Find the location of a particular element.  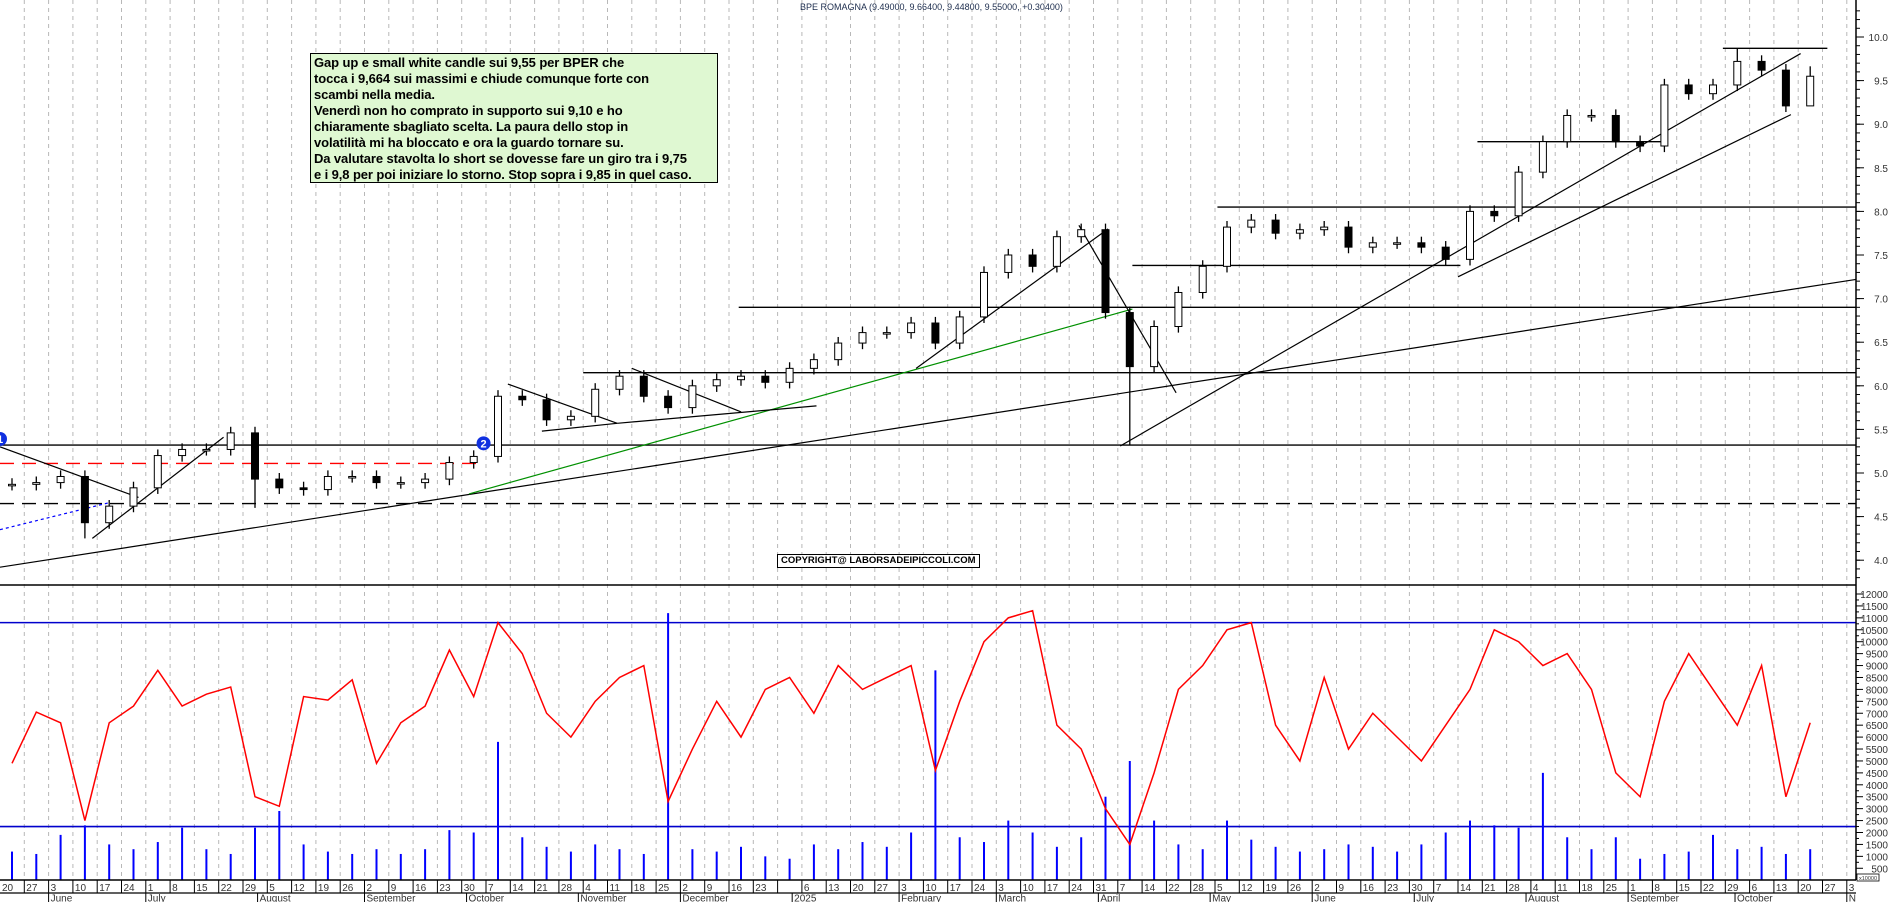

week-label: 19 is located at coordinates (1272, 888).